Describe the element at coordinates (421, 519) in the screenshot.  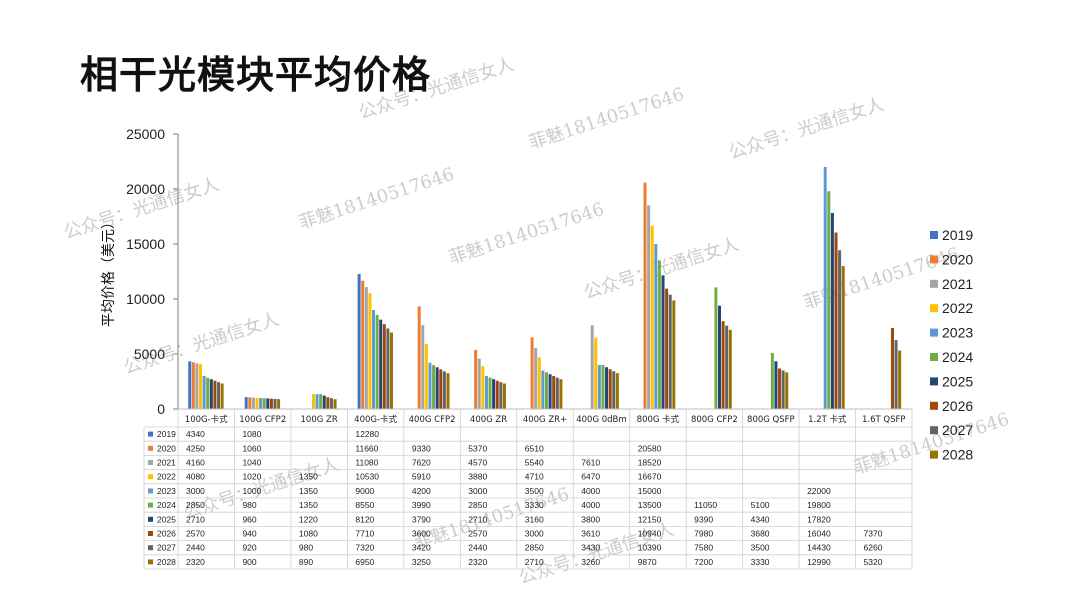
I see `table-cell: 3790` at that location.